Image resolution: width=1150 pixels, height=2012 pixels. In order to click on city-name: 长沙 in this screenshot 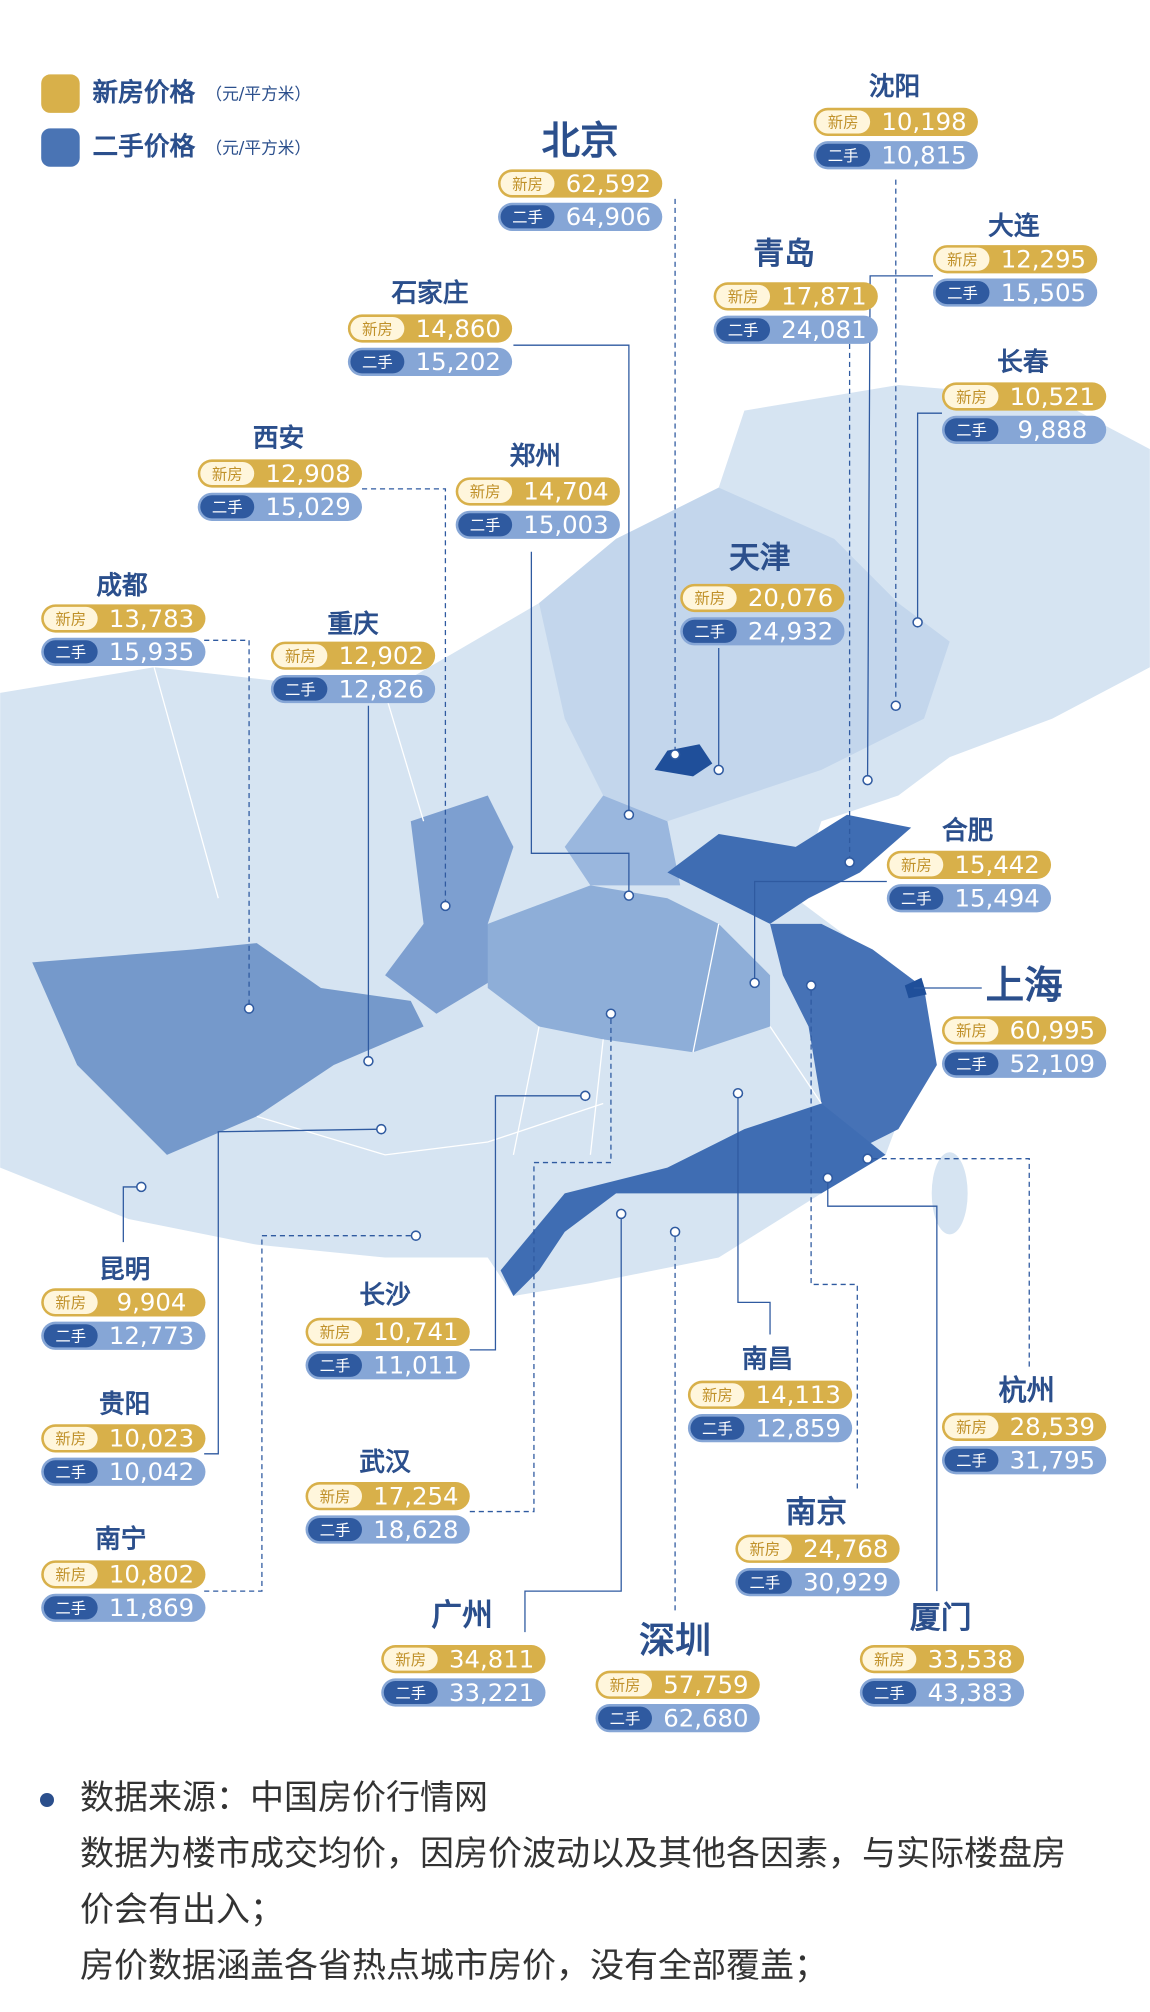, I will do `click(385, 1295)`.